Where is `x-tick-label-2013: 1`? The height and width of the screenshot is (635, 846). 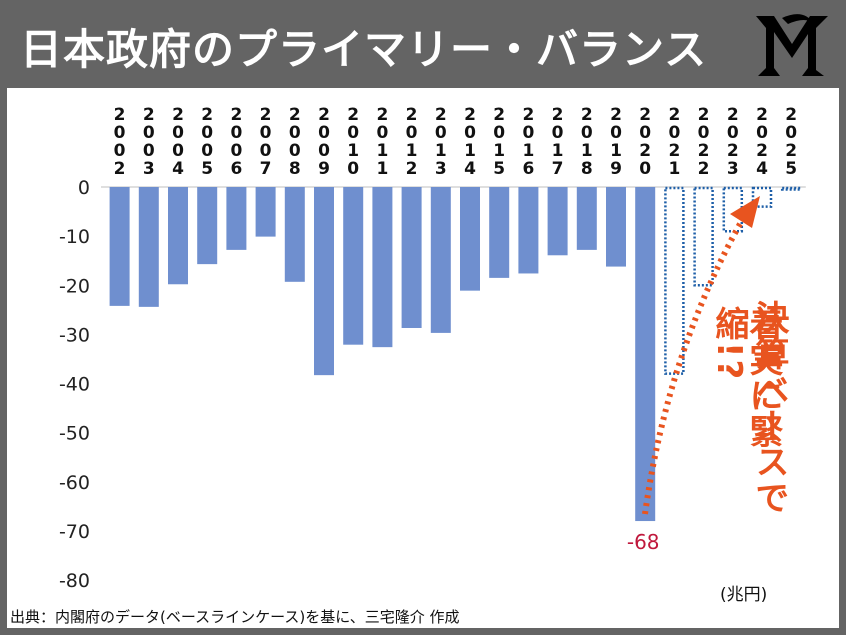
x-tick-label-2013: 1 is located at coordinates (441, 151).